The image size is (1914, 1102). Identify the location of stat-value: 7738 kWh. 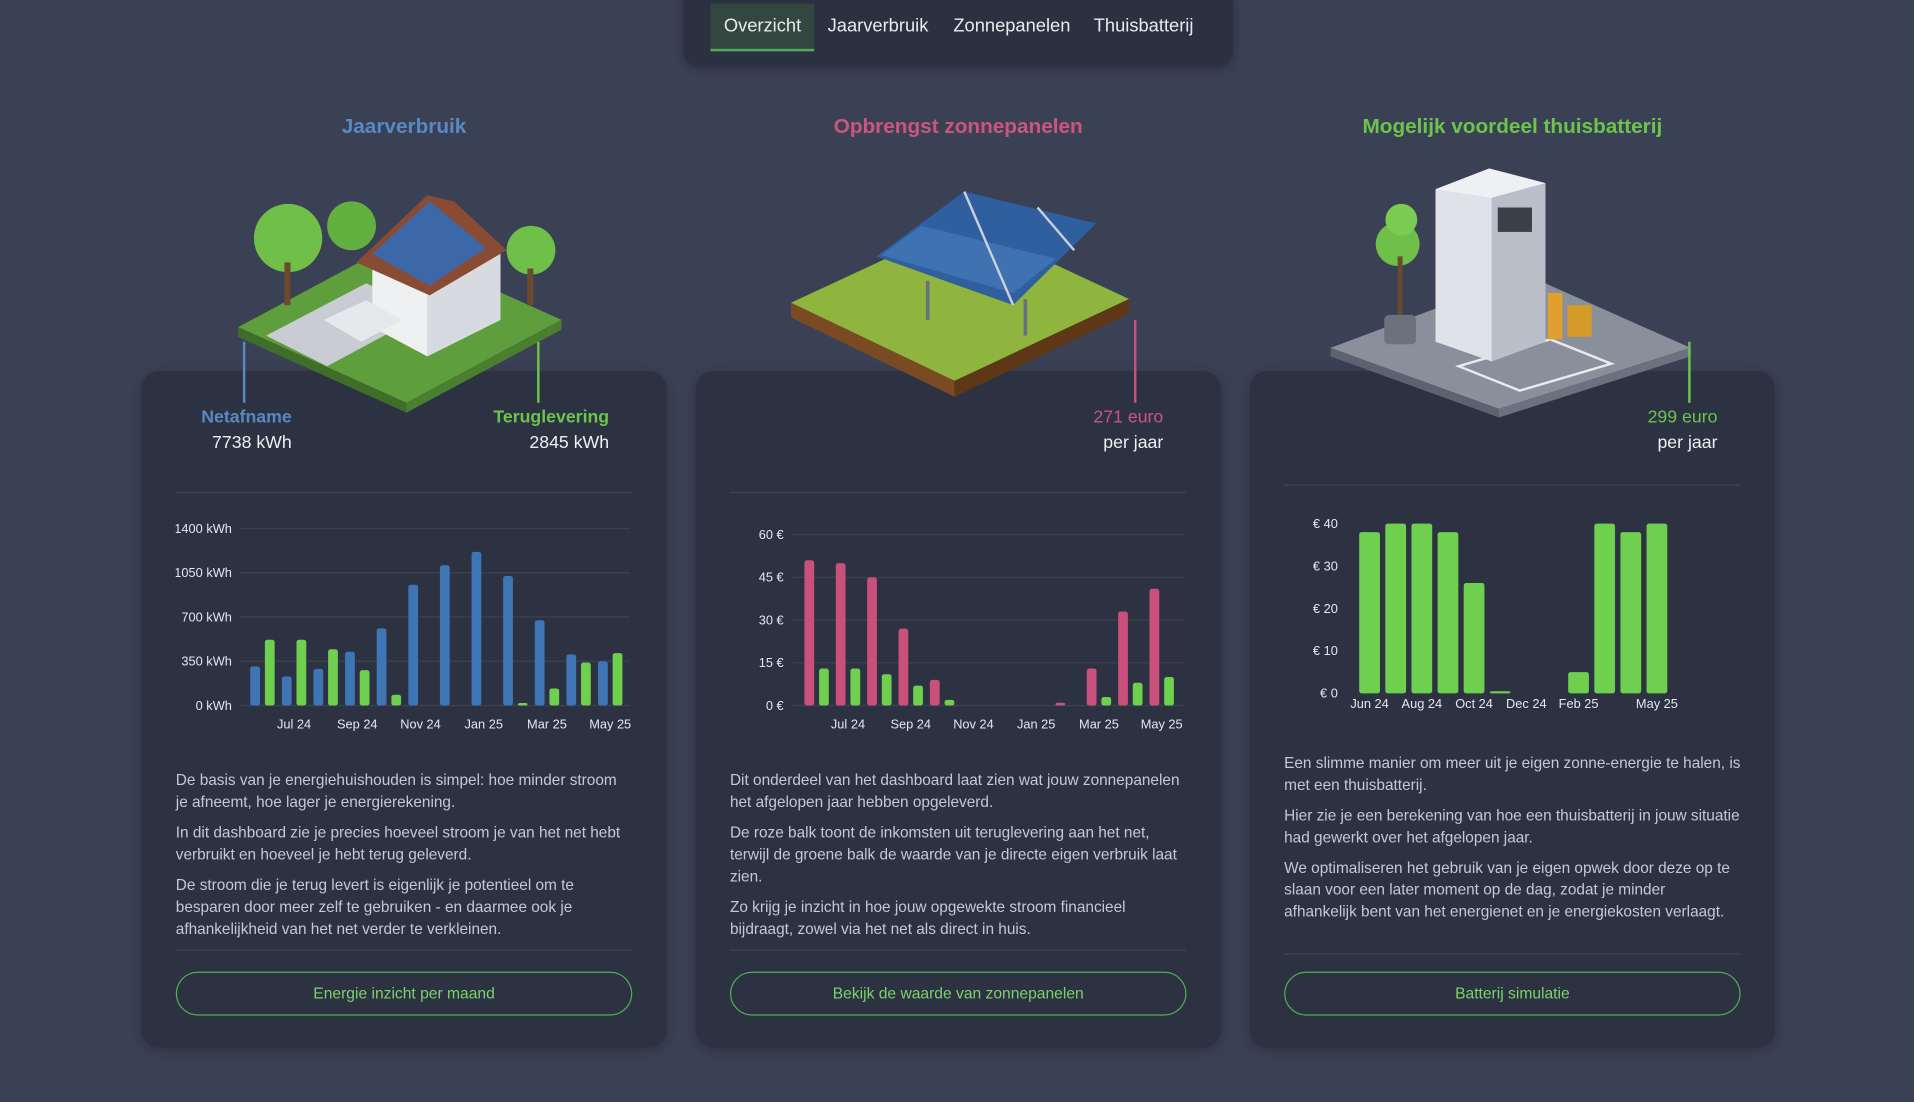
(252, 443).